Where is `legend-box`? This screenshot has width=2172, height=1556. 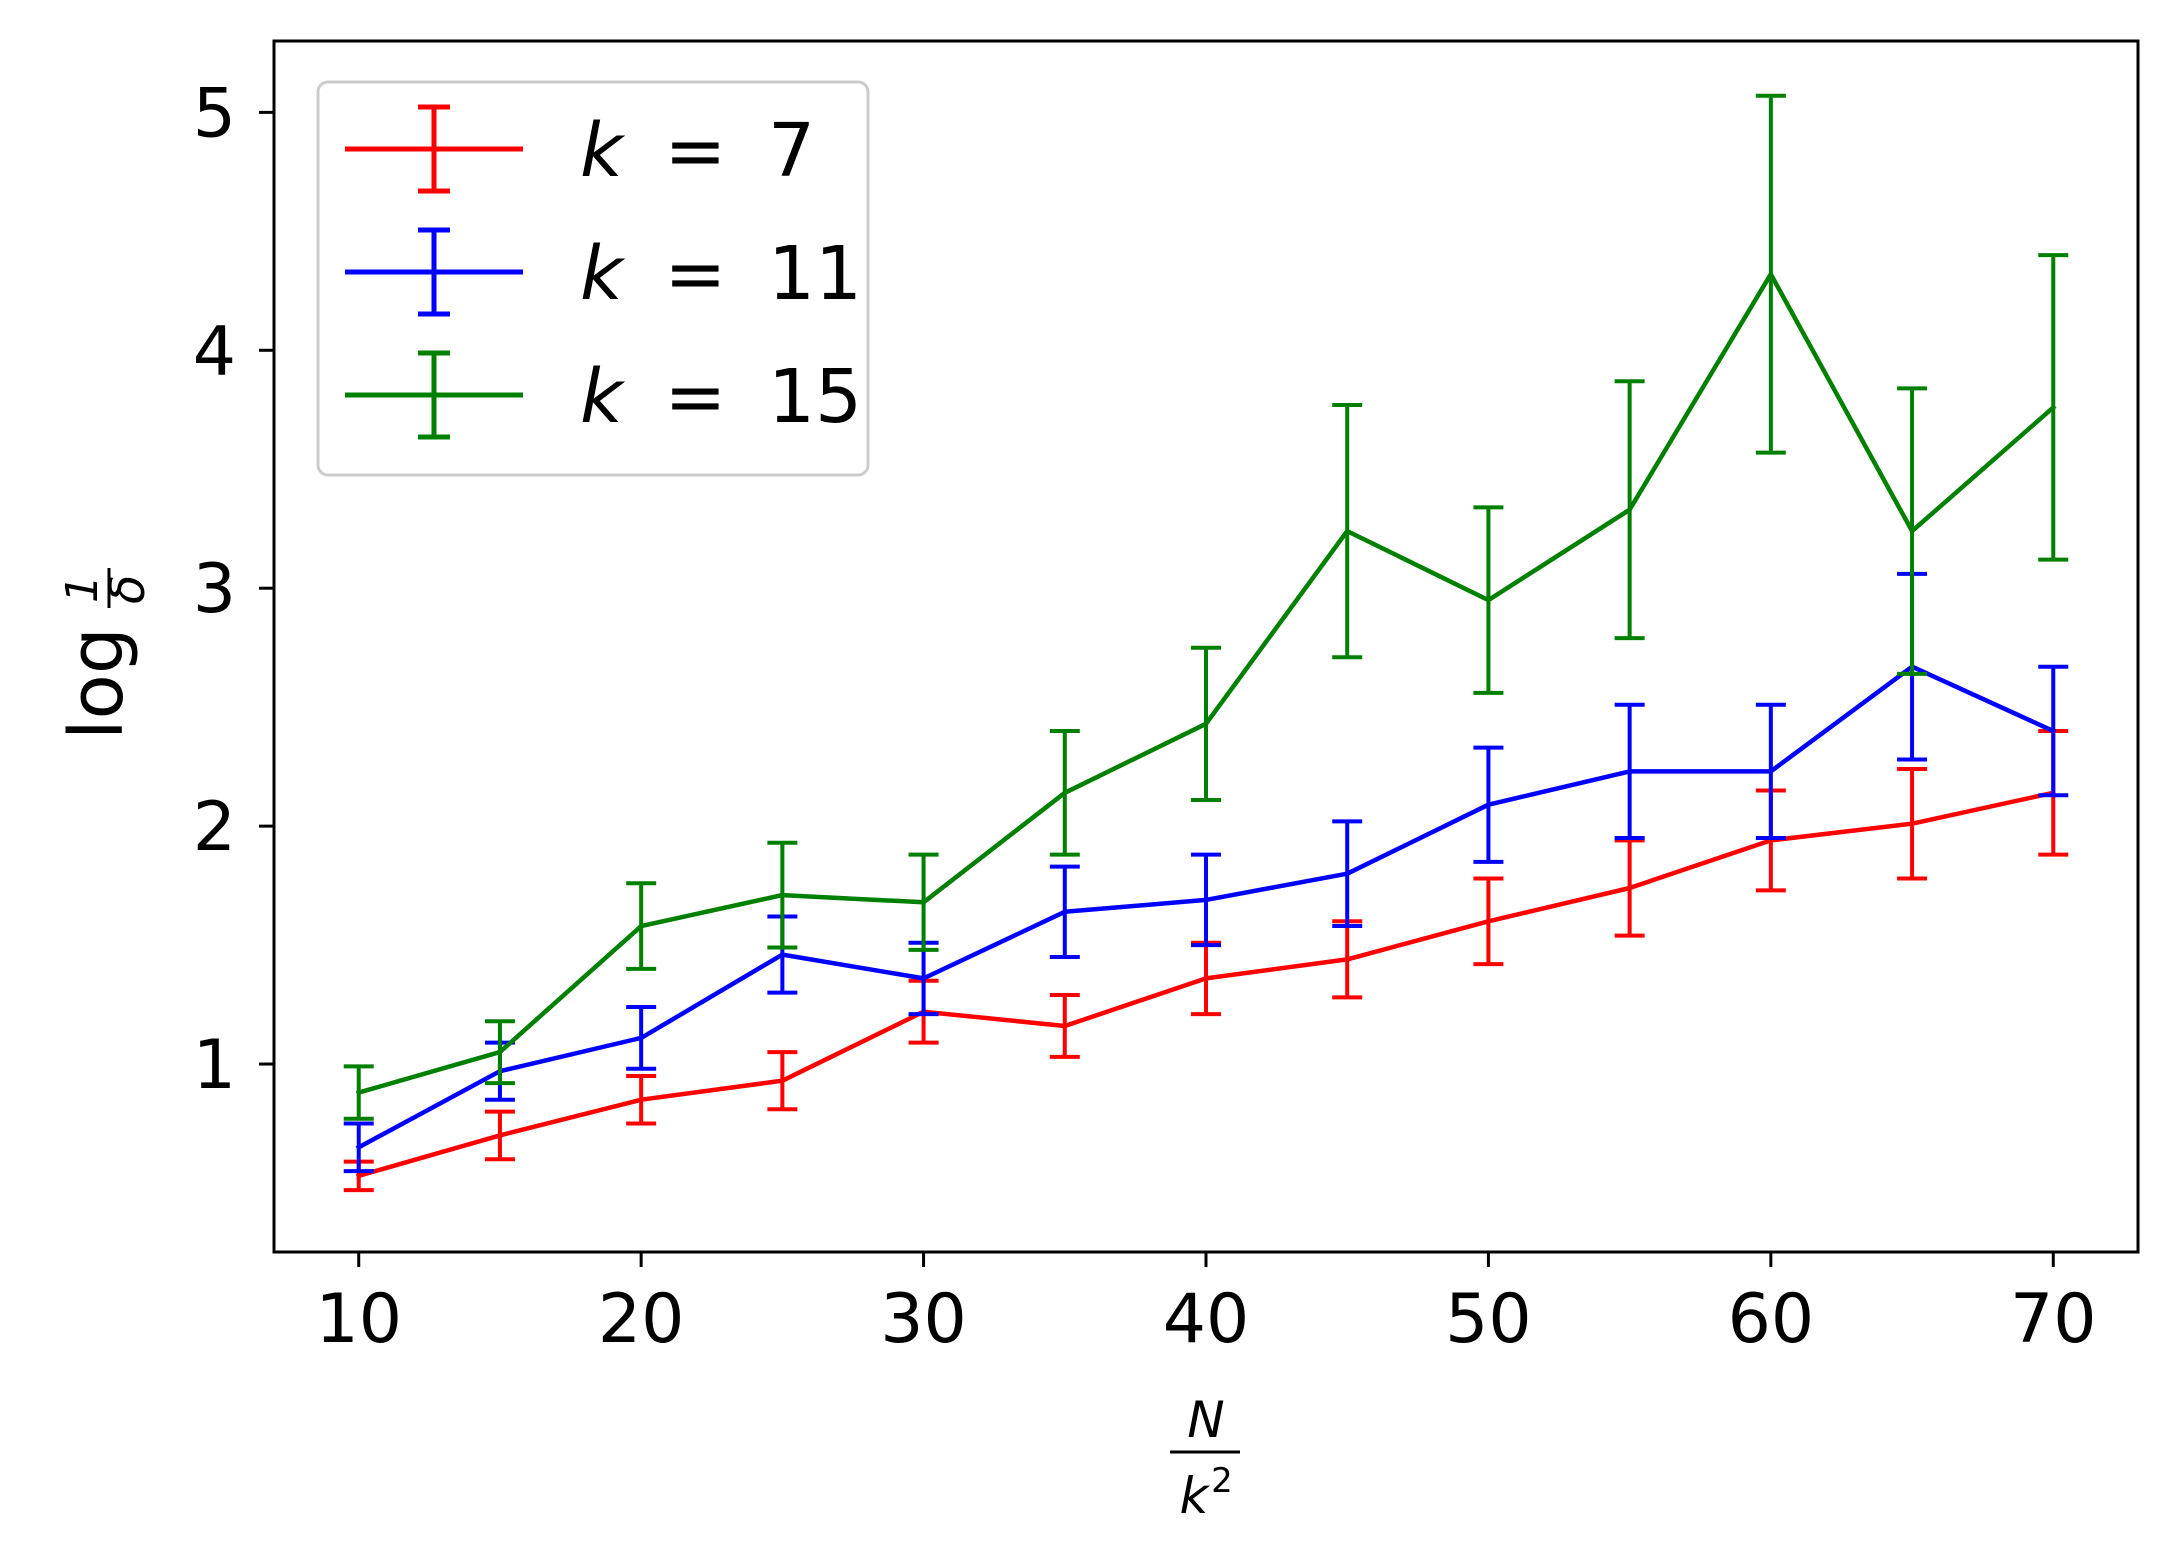 legend-box is located at coordinates (593, 278).